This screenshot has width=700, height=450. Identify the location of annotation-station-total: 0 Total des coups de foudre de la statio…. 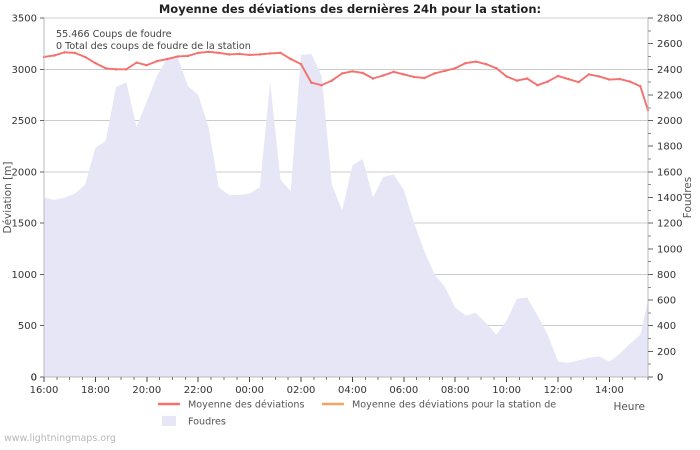
(153, 46).